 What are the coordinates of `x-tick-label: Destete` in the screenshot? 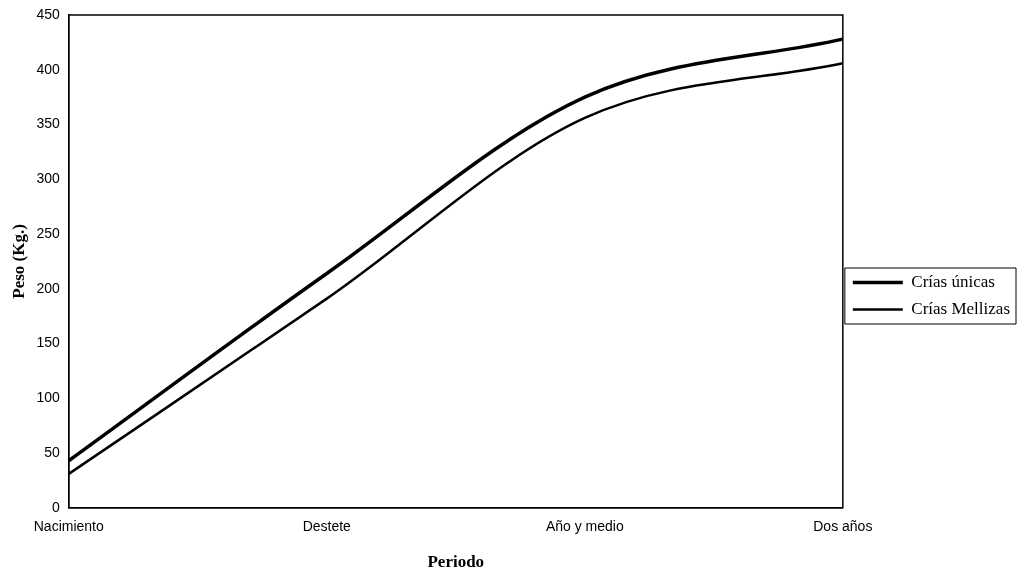 It's located at (327, 526).